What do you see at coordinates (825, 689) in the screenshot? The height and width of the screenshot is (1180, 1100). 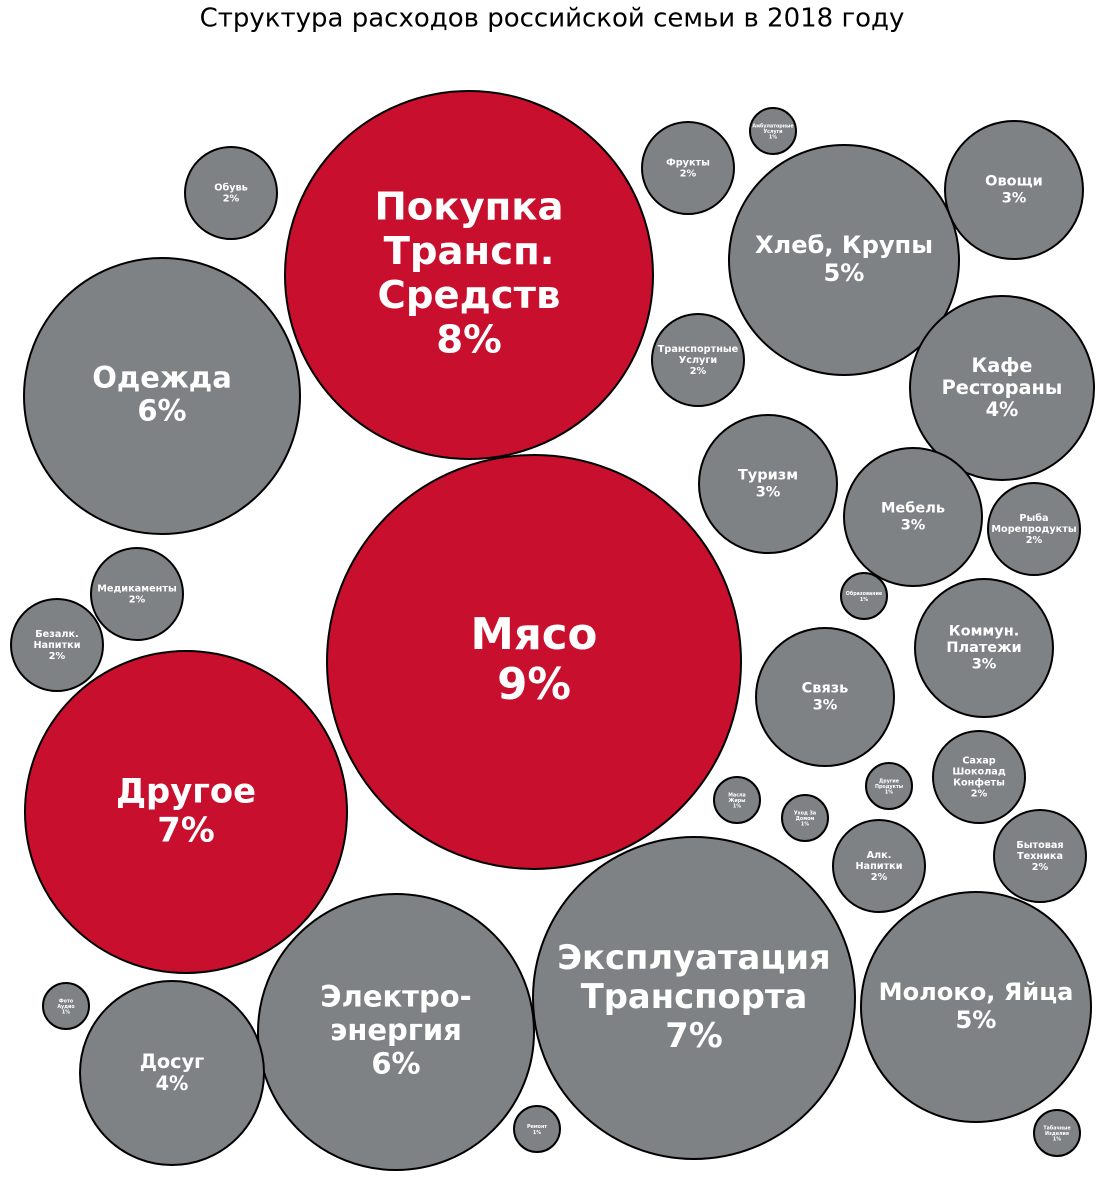 I see `label-line: Связь` at bounding box center [825, 689].